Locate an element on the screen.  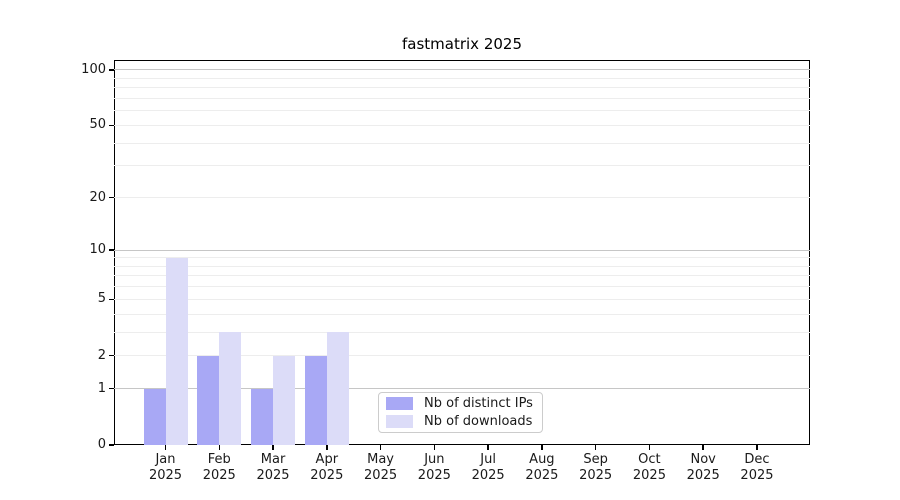
x-tick-label: Feb 2025 is located at coordinates (219, 468).